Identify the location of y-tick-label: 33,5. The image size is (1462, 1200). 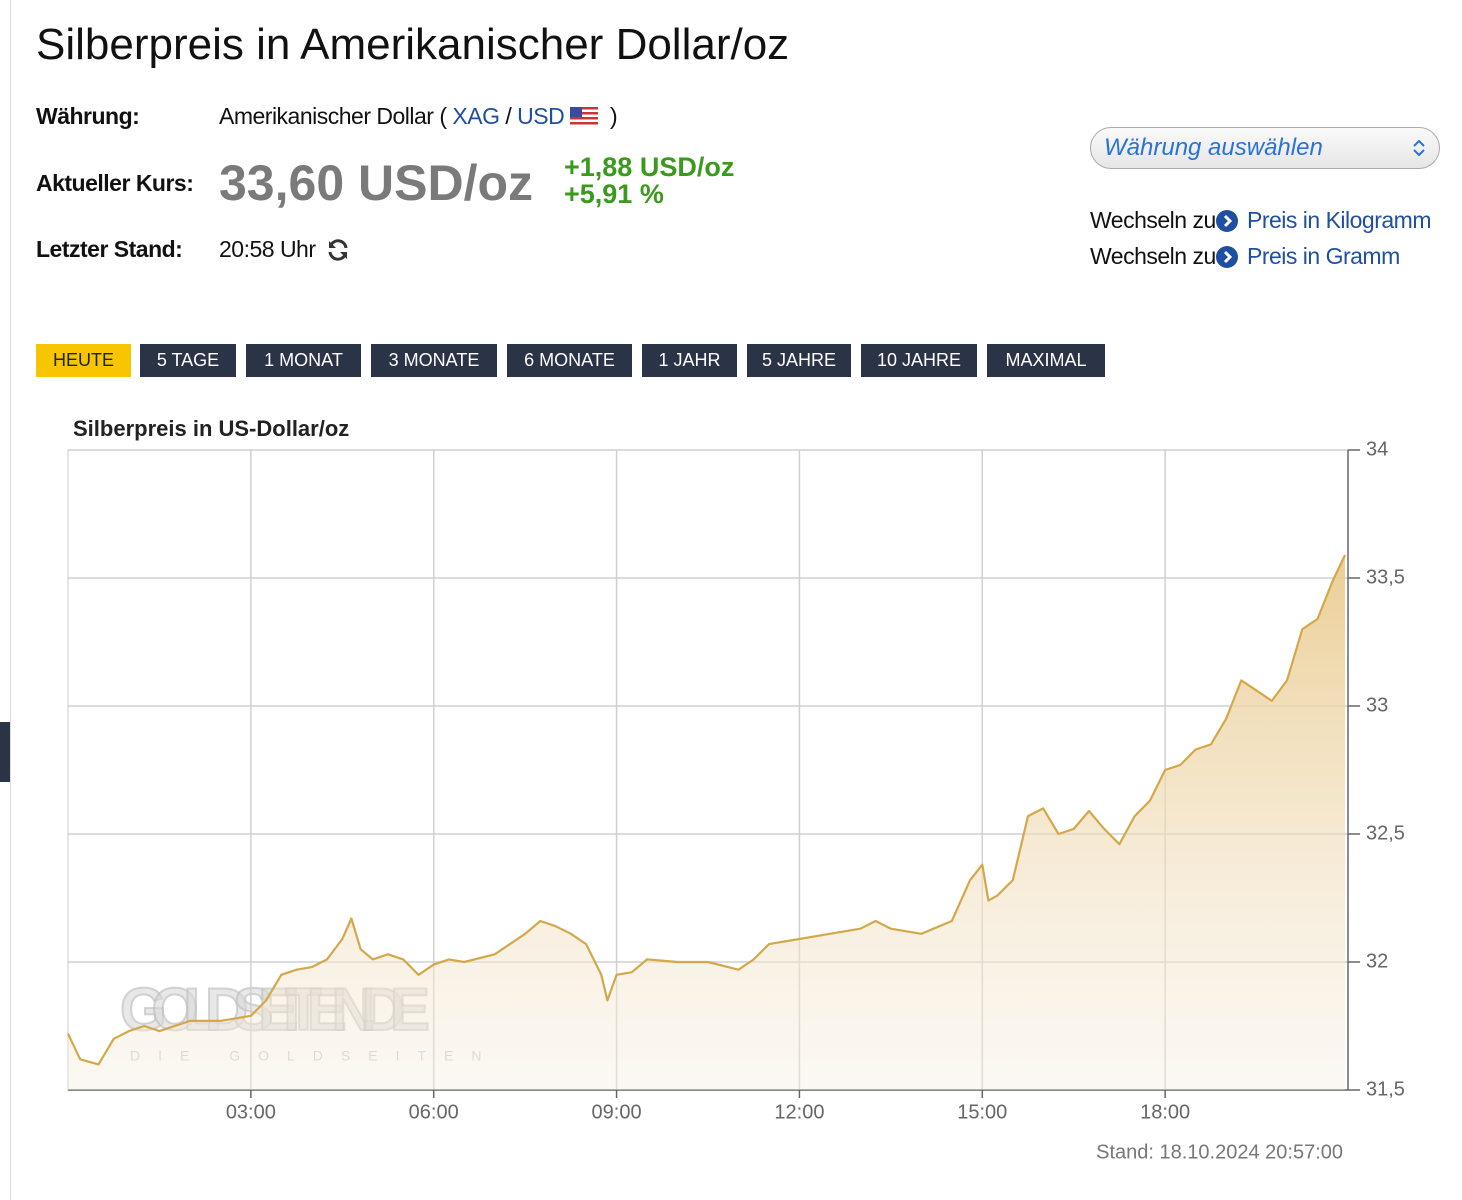
(1385, 577).